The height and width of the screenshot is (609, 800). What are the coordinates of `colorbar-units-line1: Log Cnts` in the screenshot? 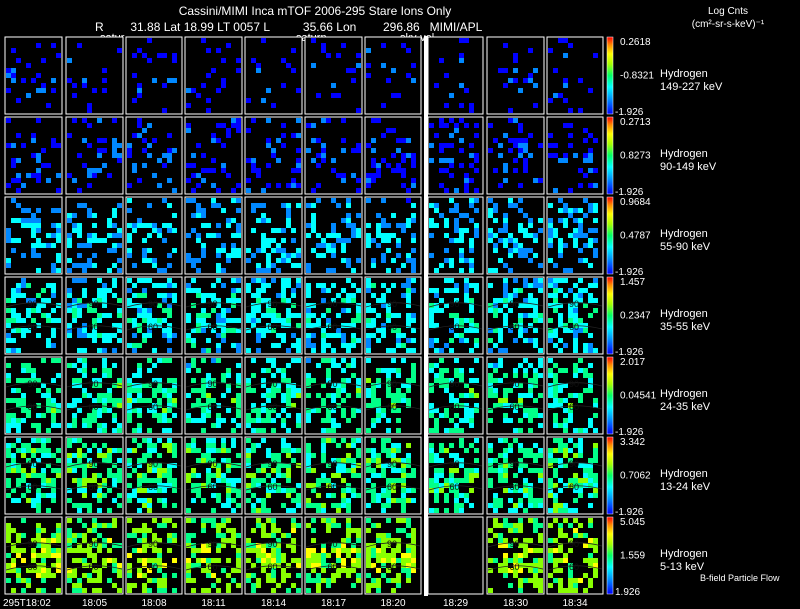 It's located at (728, 11).